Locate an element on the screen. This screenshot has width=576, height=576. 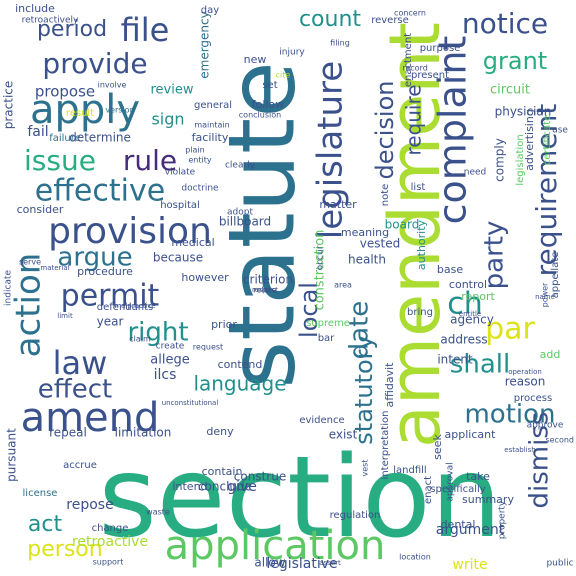
word-use: use is located at coordinates (560, 131).